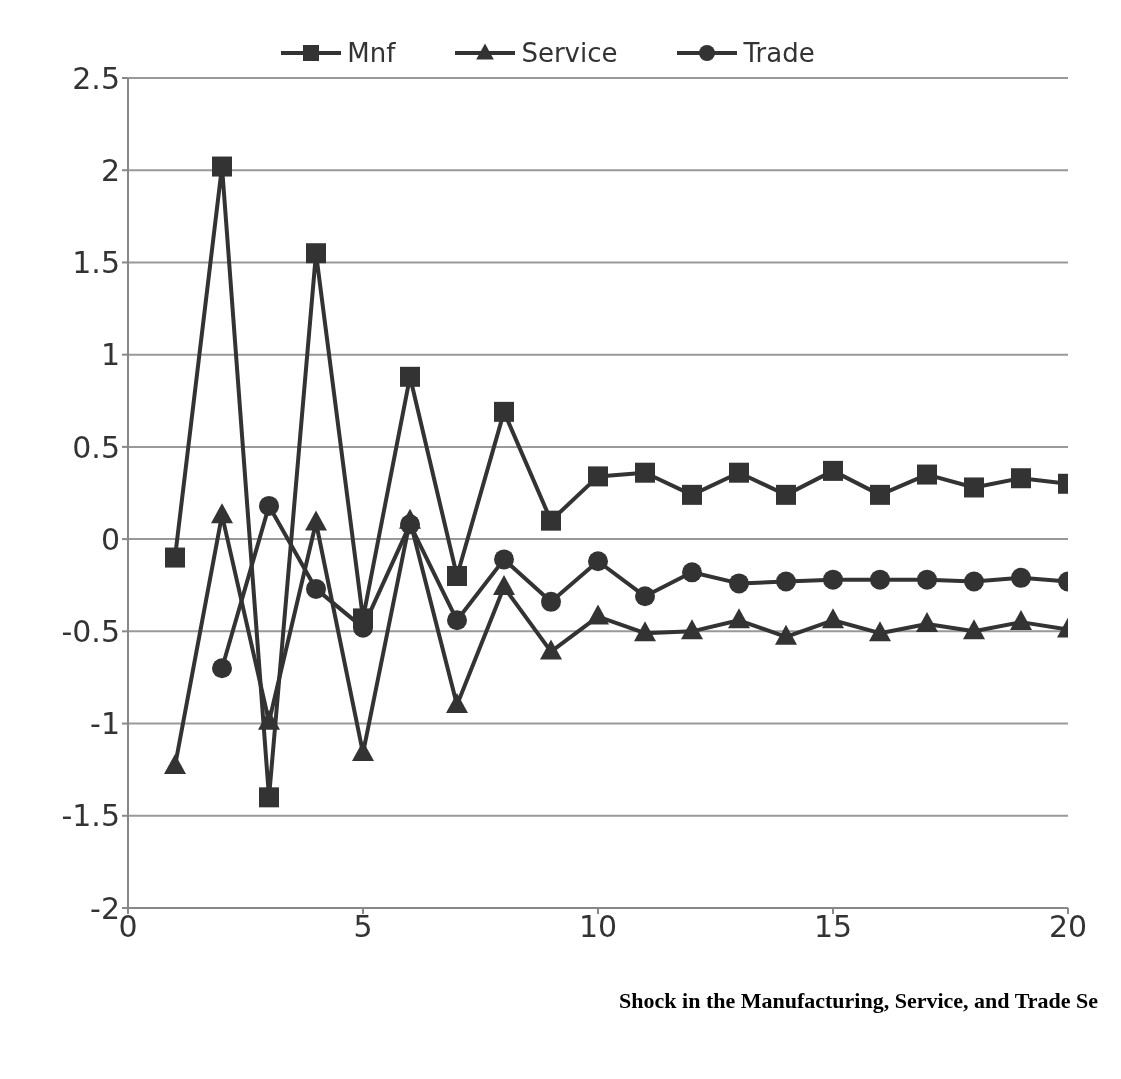 The height and width of the screenshot is (1079, 1121). What do you see at coordinates (598, 927) in the screenshot?
I see `x-tick-label: 10` at bounding box center [598, 927].